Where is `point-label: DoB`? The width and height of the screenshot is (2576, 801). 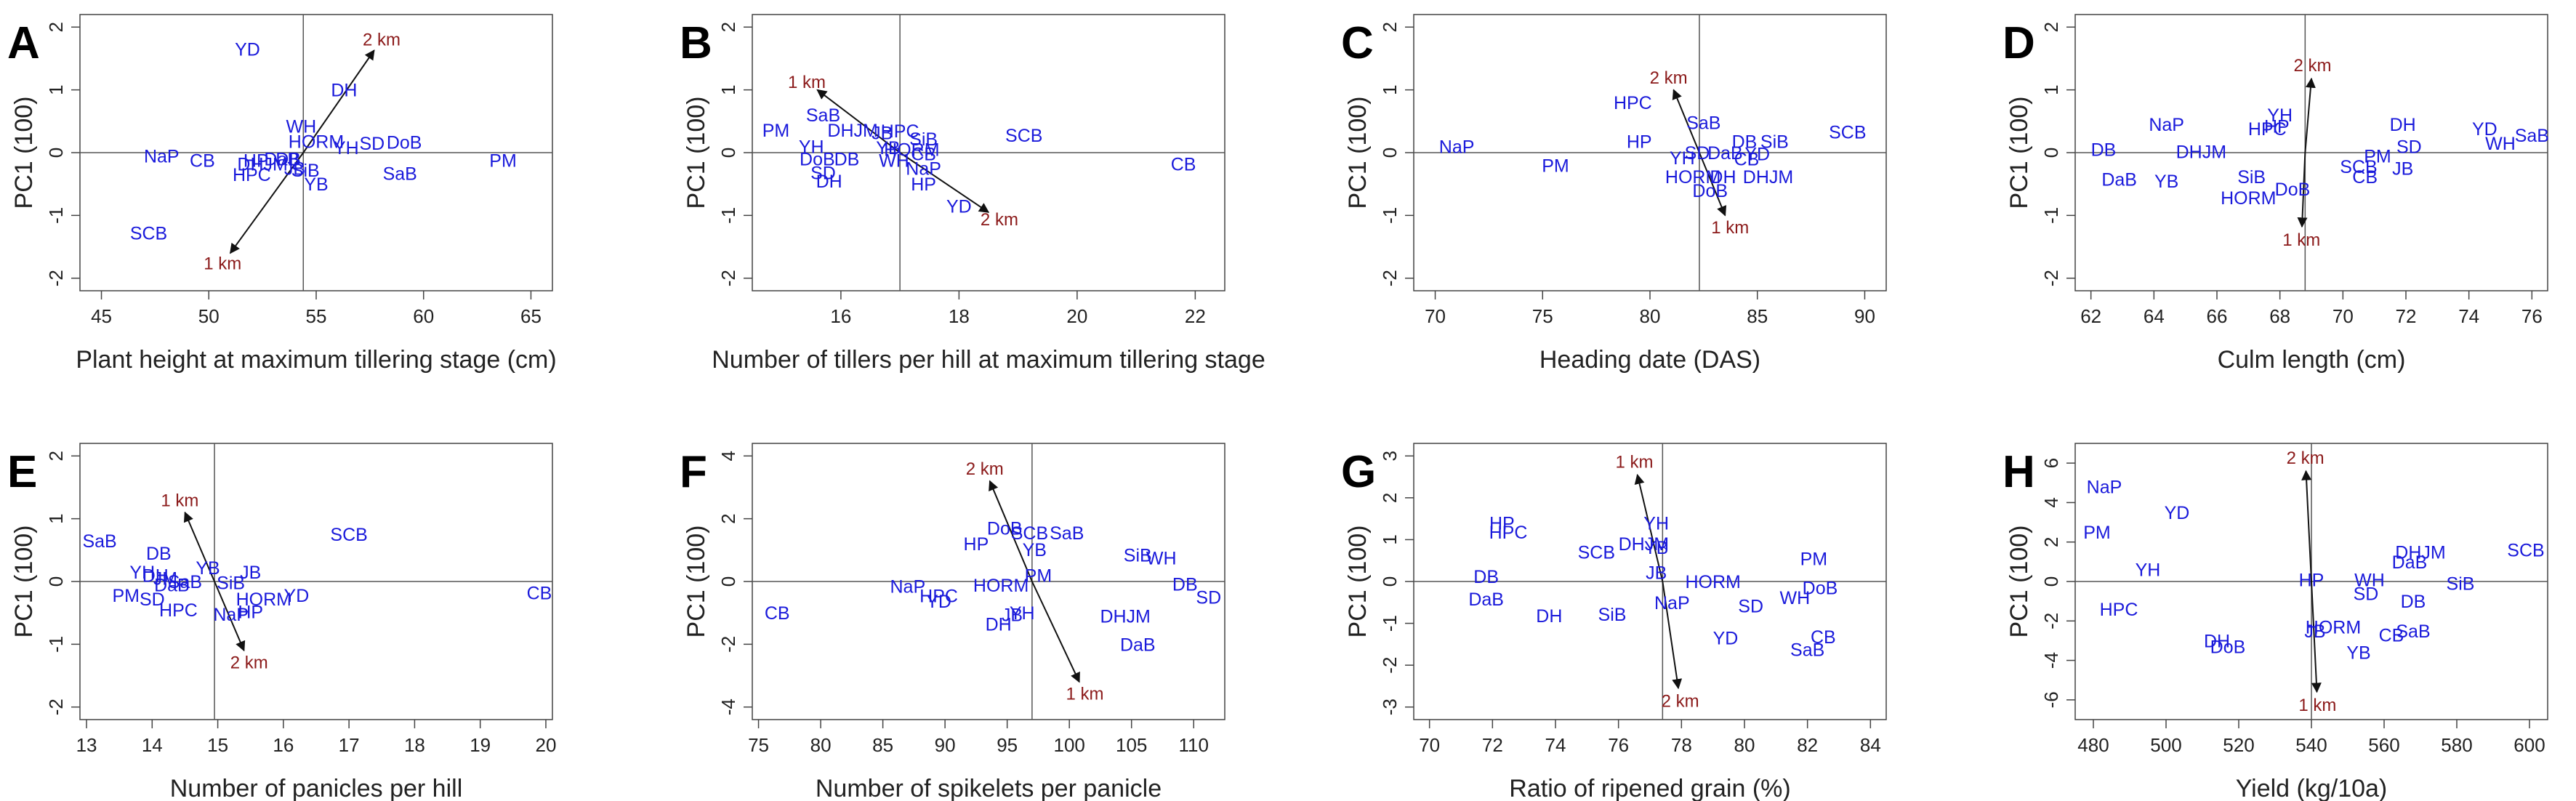 point-label: DoB is located at coordinates (2228, 647).